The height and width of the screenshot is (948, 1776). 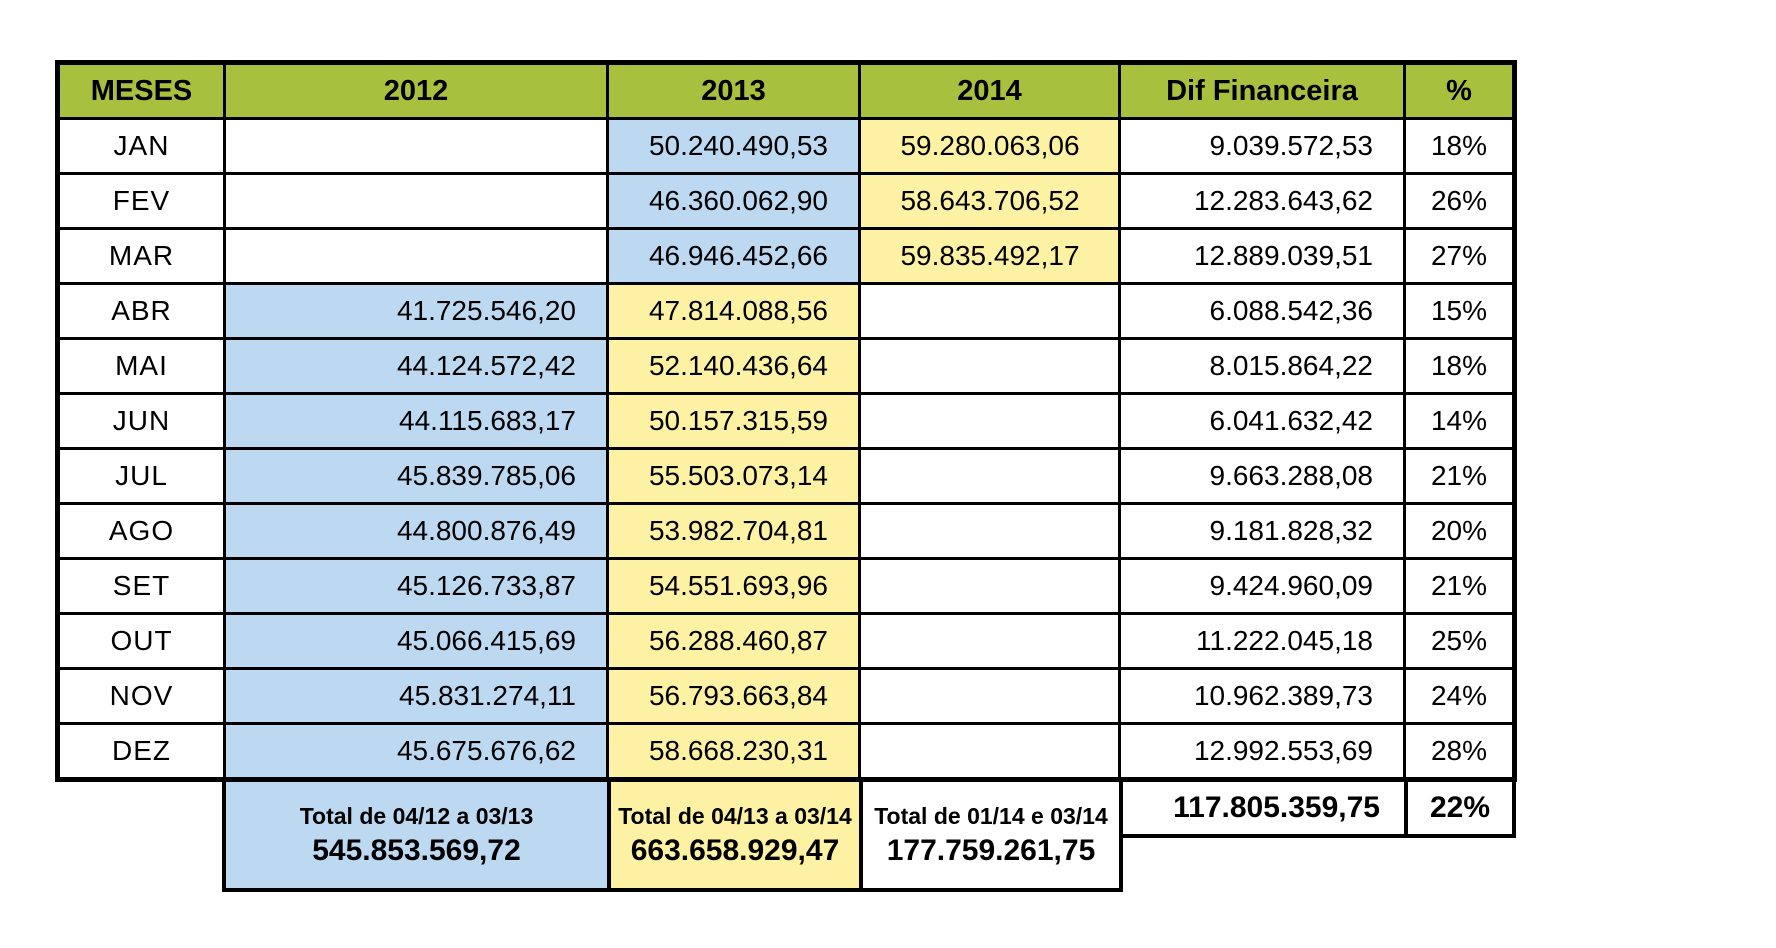 I want to click on cell-pct: 24%, so click(x=1459, y=696).